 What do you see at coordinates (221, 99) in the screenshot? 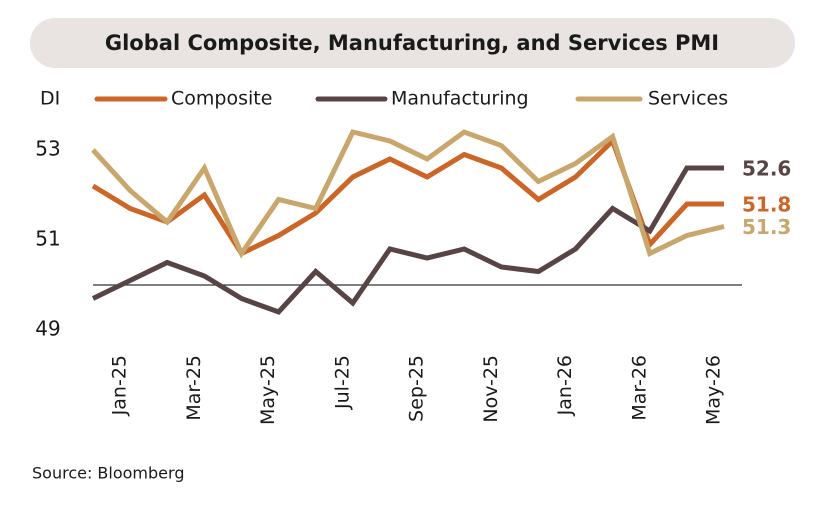
I see `legend-label: Composite` at bounding box center [221, 99].